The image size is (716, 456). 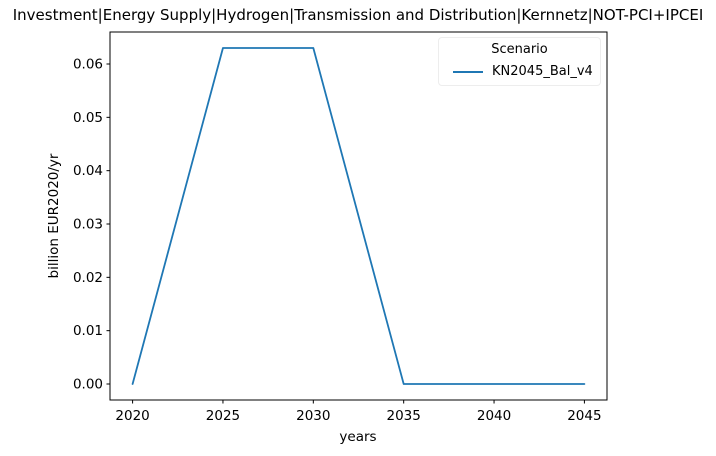 I want to click on y-axis-label: billion EUR2020/yr, so click(x=54, y=215).